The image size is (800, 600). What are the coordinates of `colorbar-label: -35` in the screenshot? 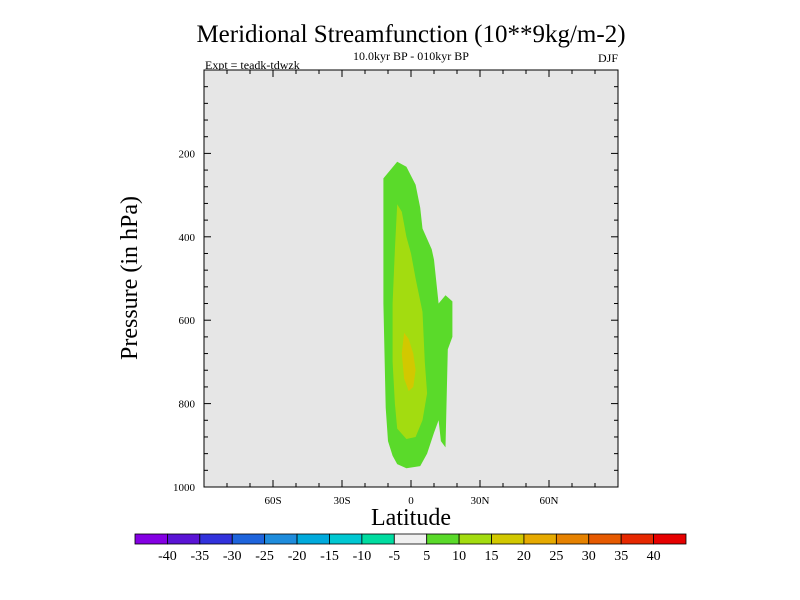 It's located at (199, 556).